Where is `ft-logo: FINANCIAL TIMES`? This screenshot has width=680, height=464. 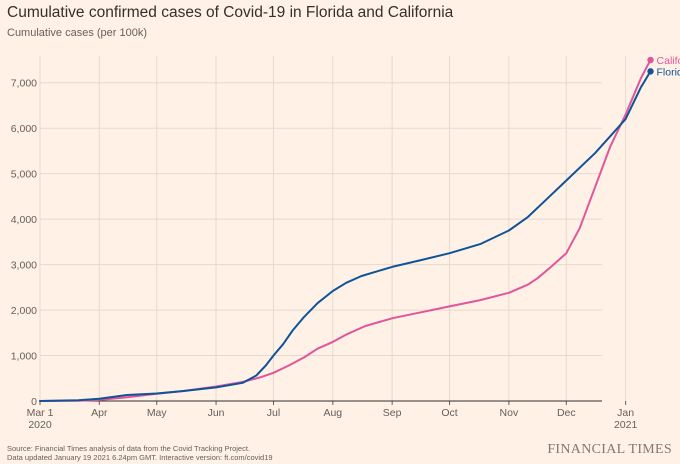
ft-logo: FINANCIAL TIMES is located at coordinates (609, 449).